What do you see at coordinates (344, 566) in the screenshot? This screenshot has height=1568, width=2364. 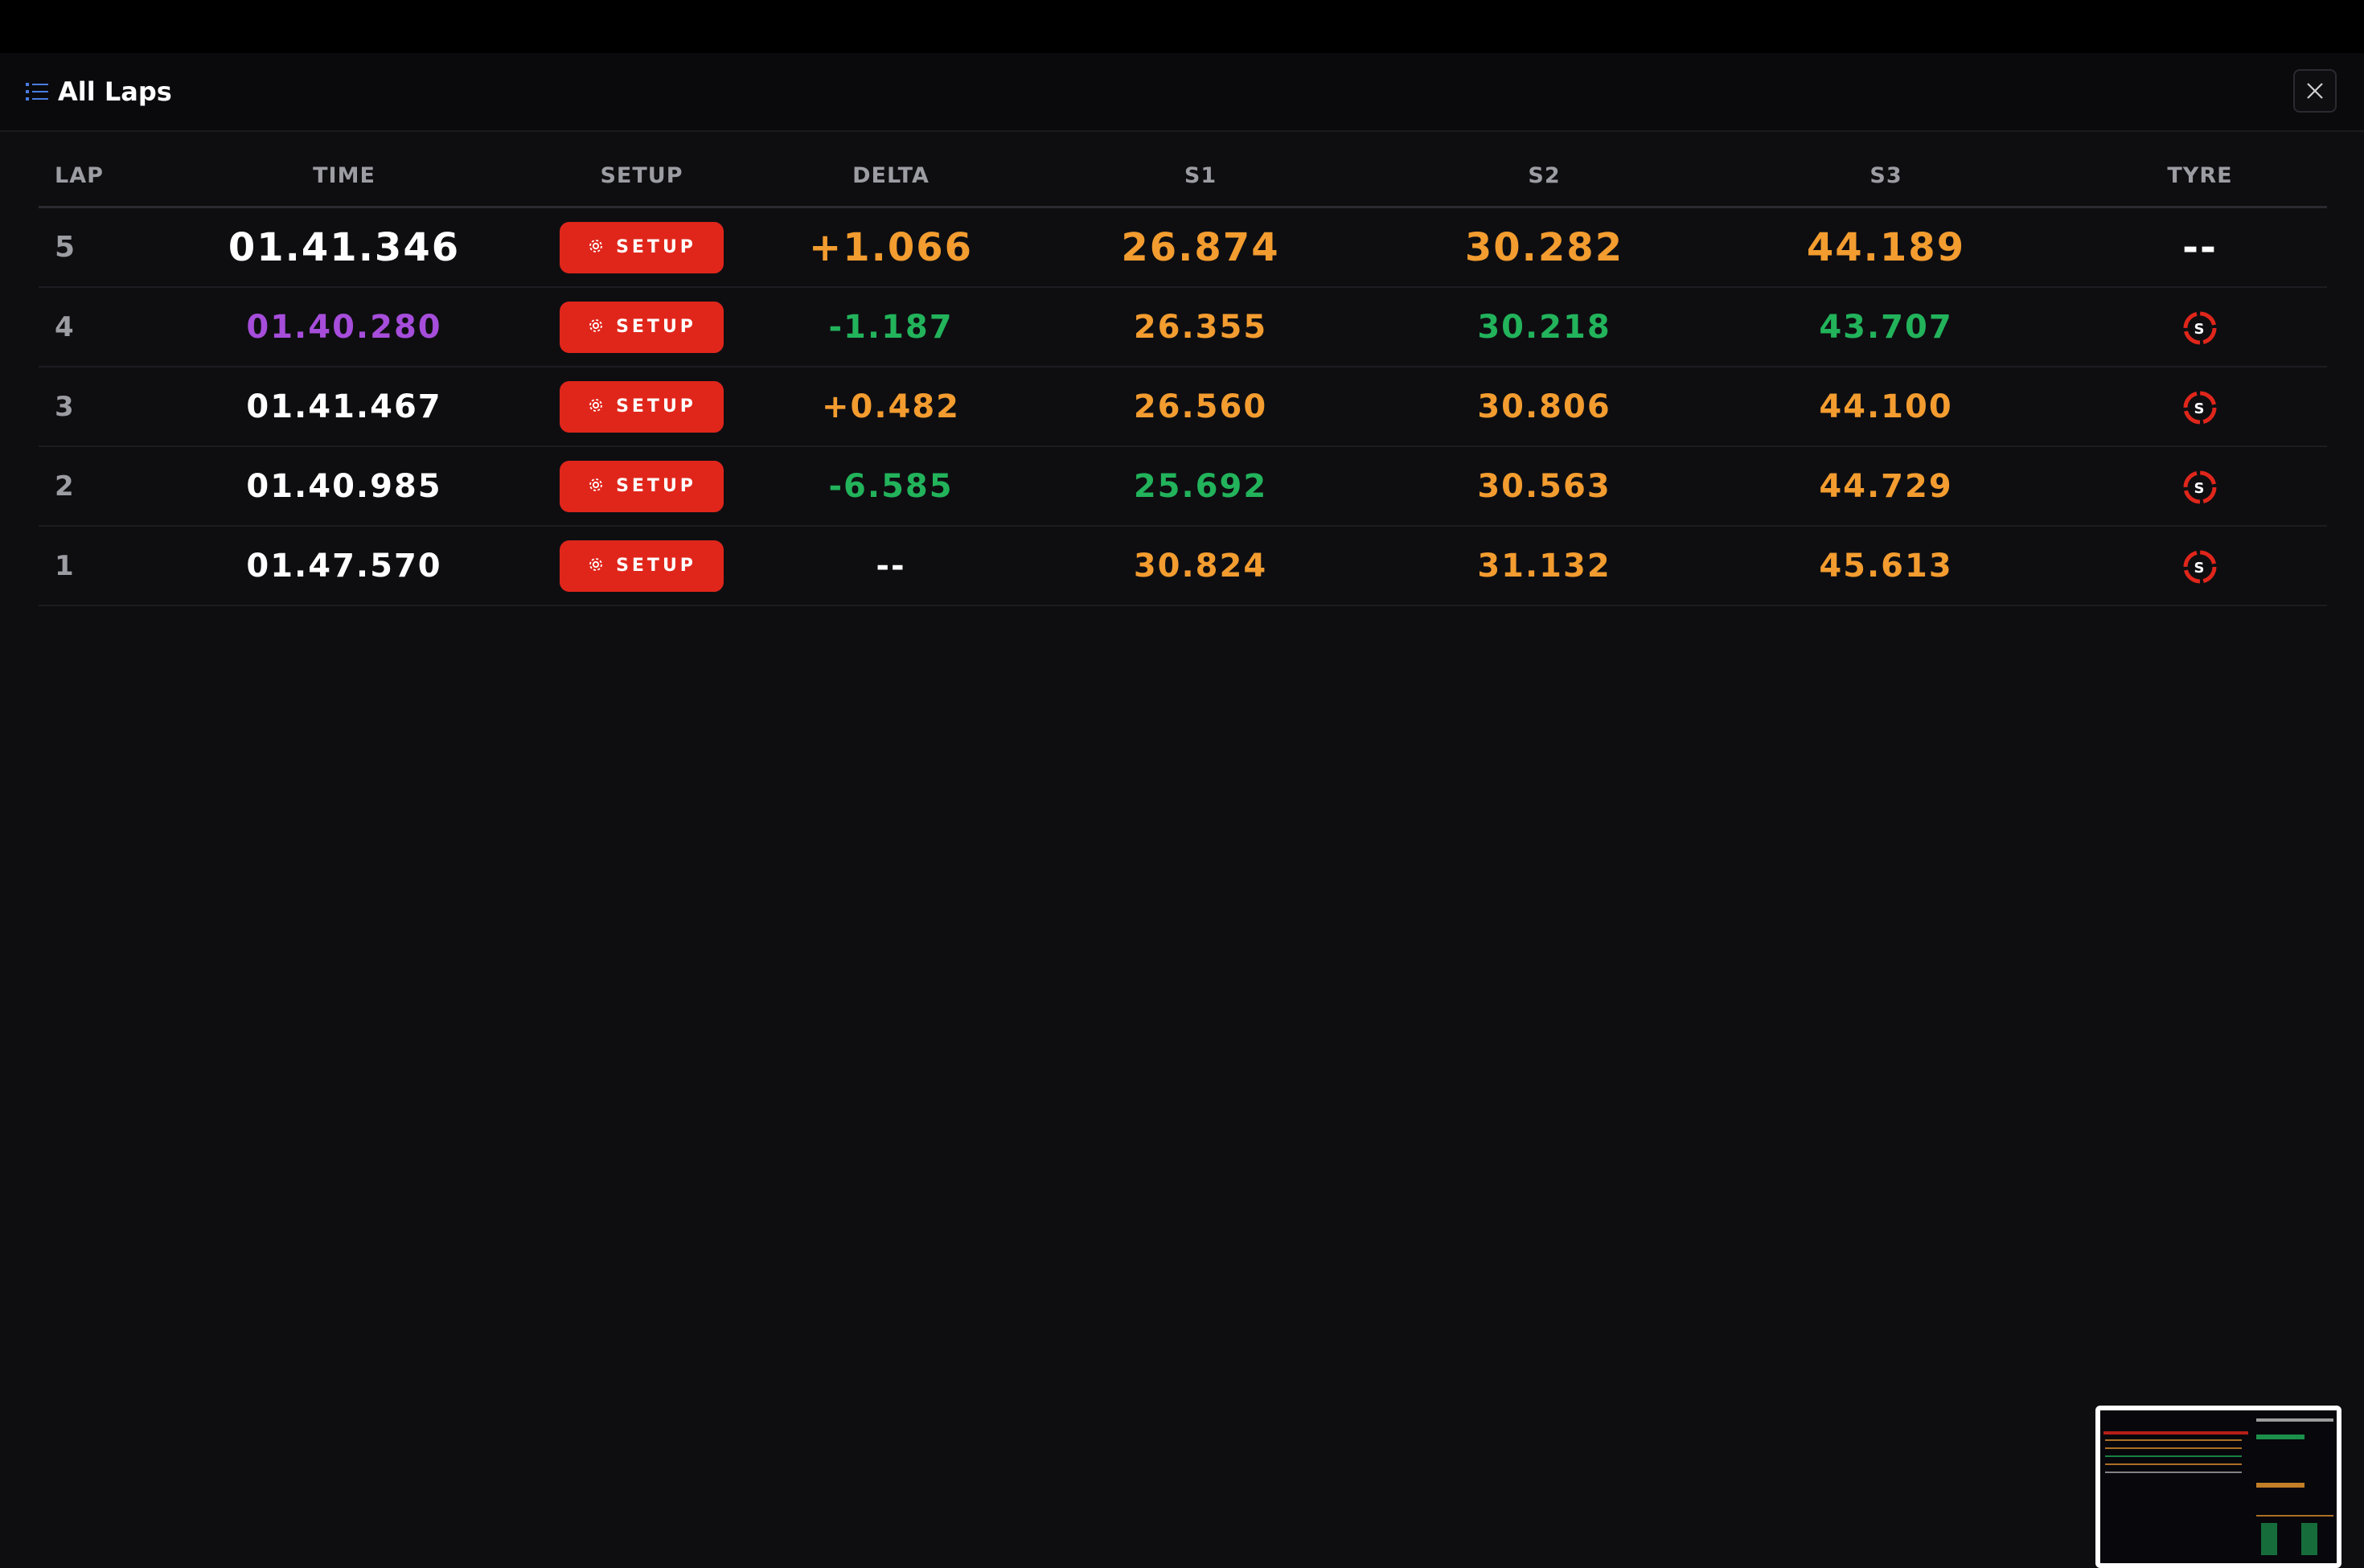 I see `lap-time: 01.47.570` at bounding box center [344, 566].